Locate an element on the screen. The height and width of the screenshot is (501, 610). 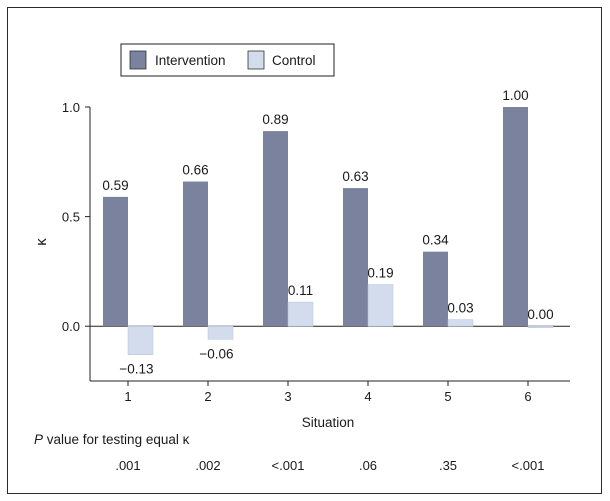
data-label-control: 0.19 is located at coordinates (380, 273).